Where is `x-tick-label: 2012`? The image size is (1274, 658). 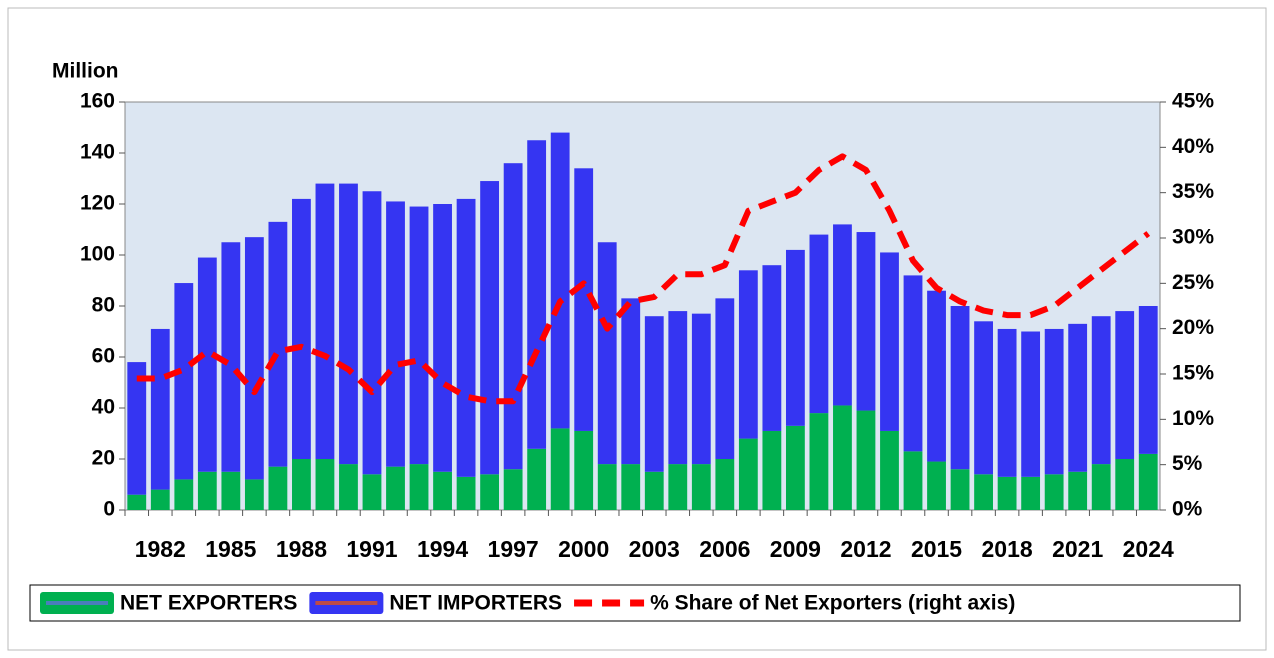 x-tick-label: 2012 is located at coordinates (865, 549).